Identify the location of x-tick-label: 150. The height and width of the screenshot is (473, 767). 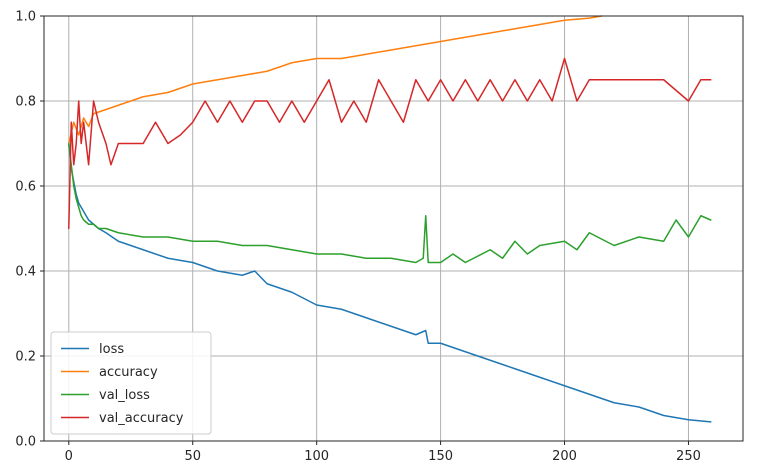
(440, 456).